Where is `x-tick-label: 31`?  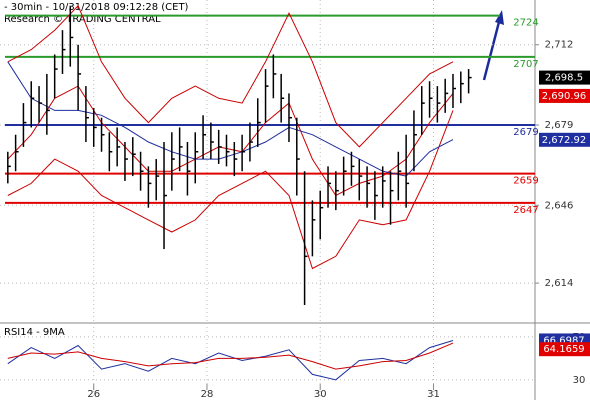 x-tick-label: 31 is located at coordinates (433, 394).